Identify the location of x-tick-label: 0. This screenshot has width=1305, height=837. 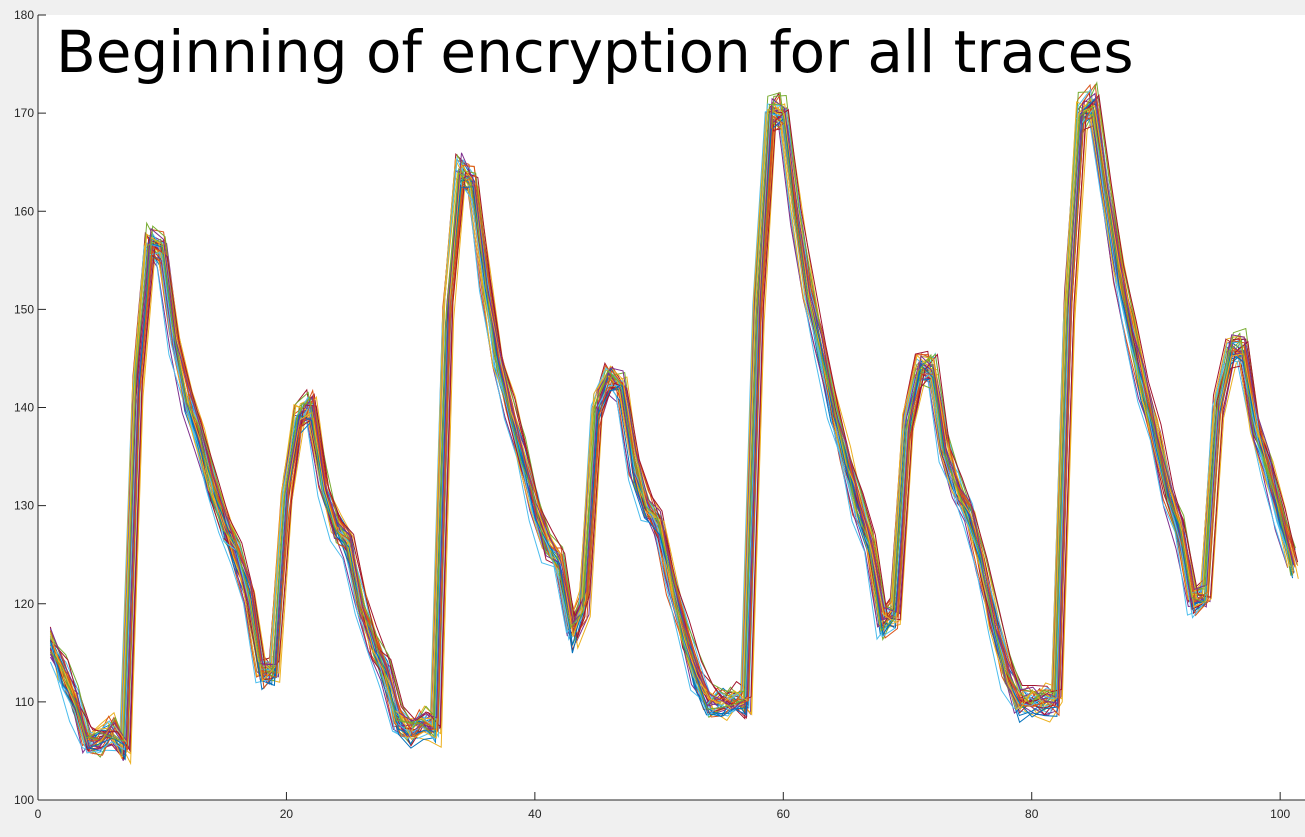
(38, 814).